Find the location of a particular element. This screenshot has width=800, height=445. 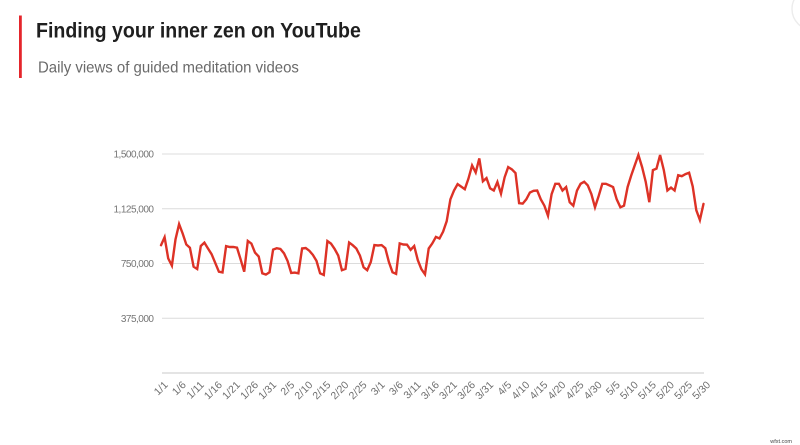

svg-text: 1,125,000 is located at coordinates (134, 209).